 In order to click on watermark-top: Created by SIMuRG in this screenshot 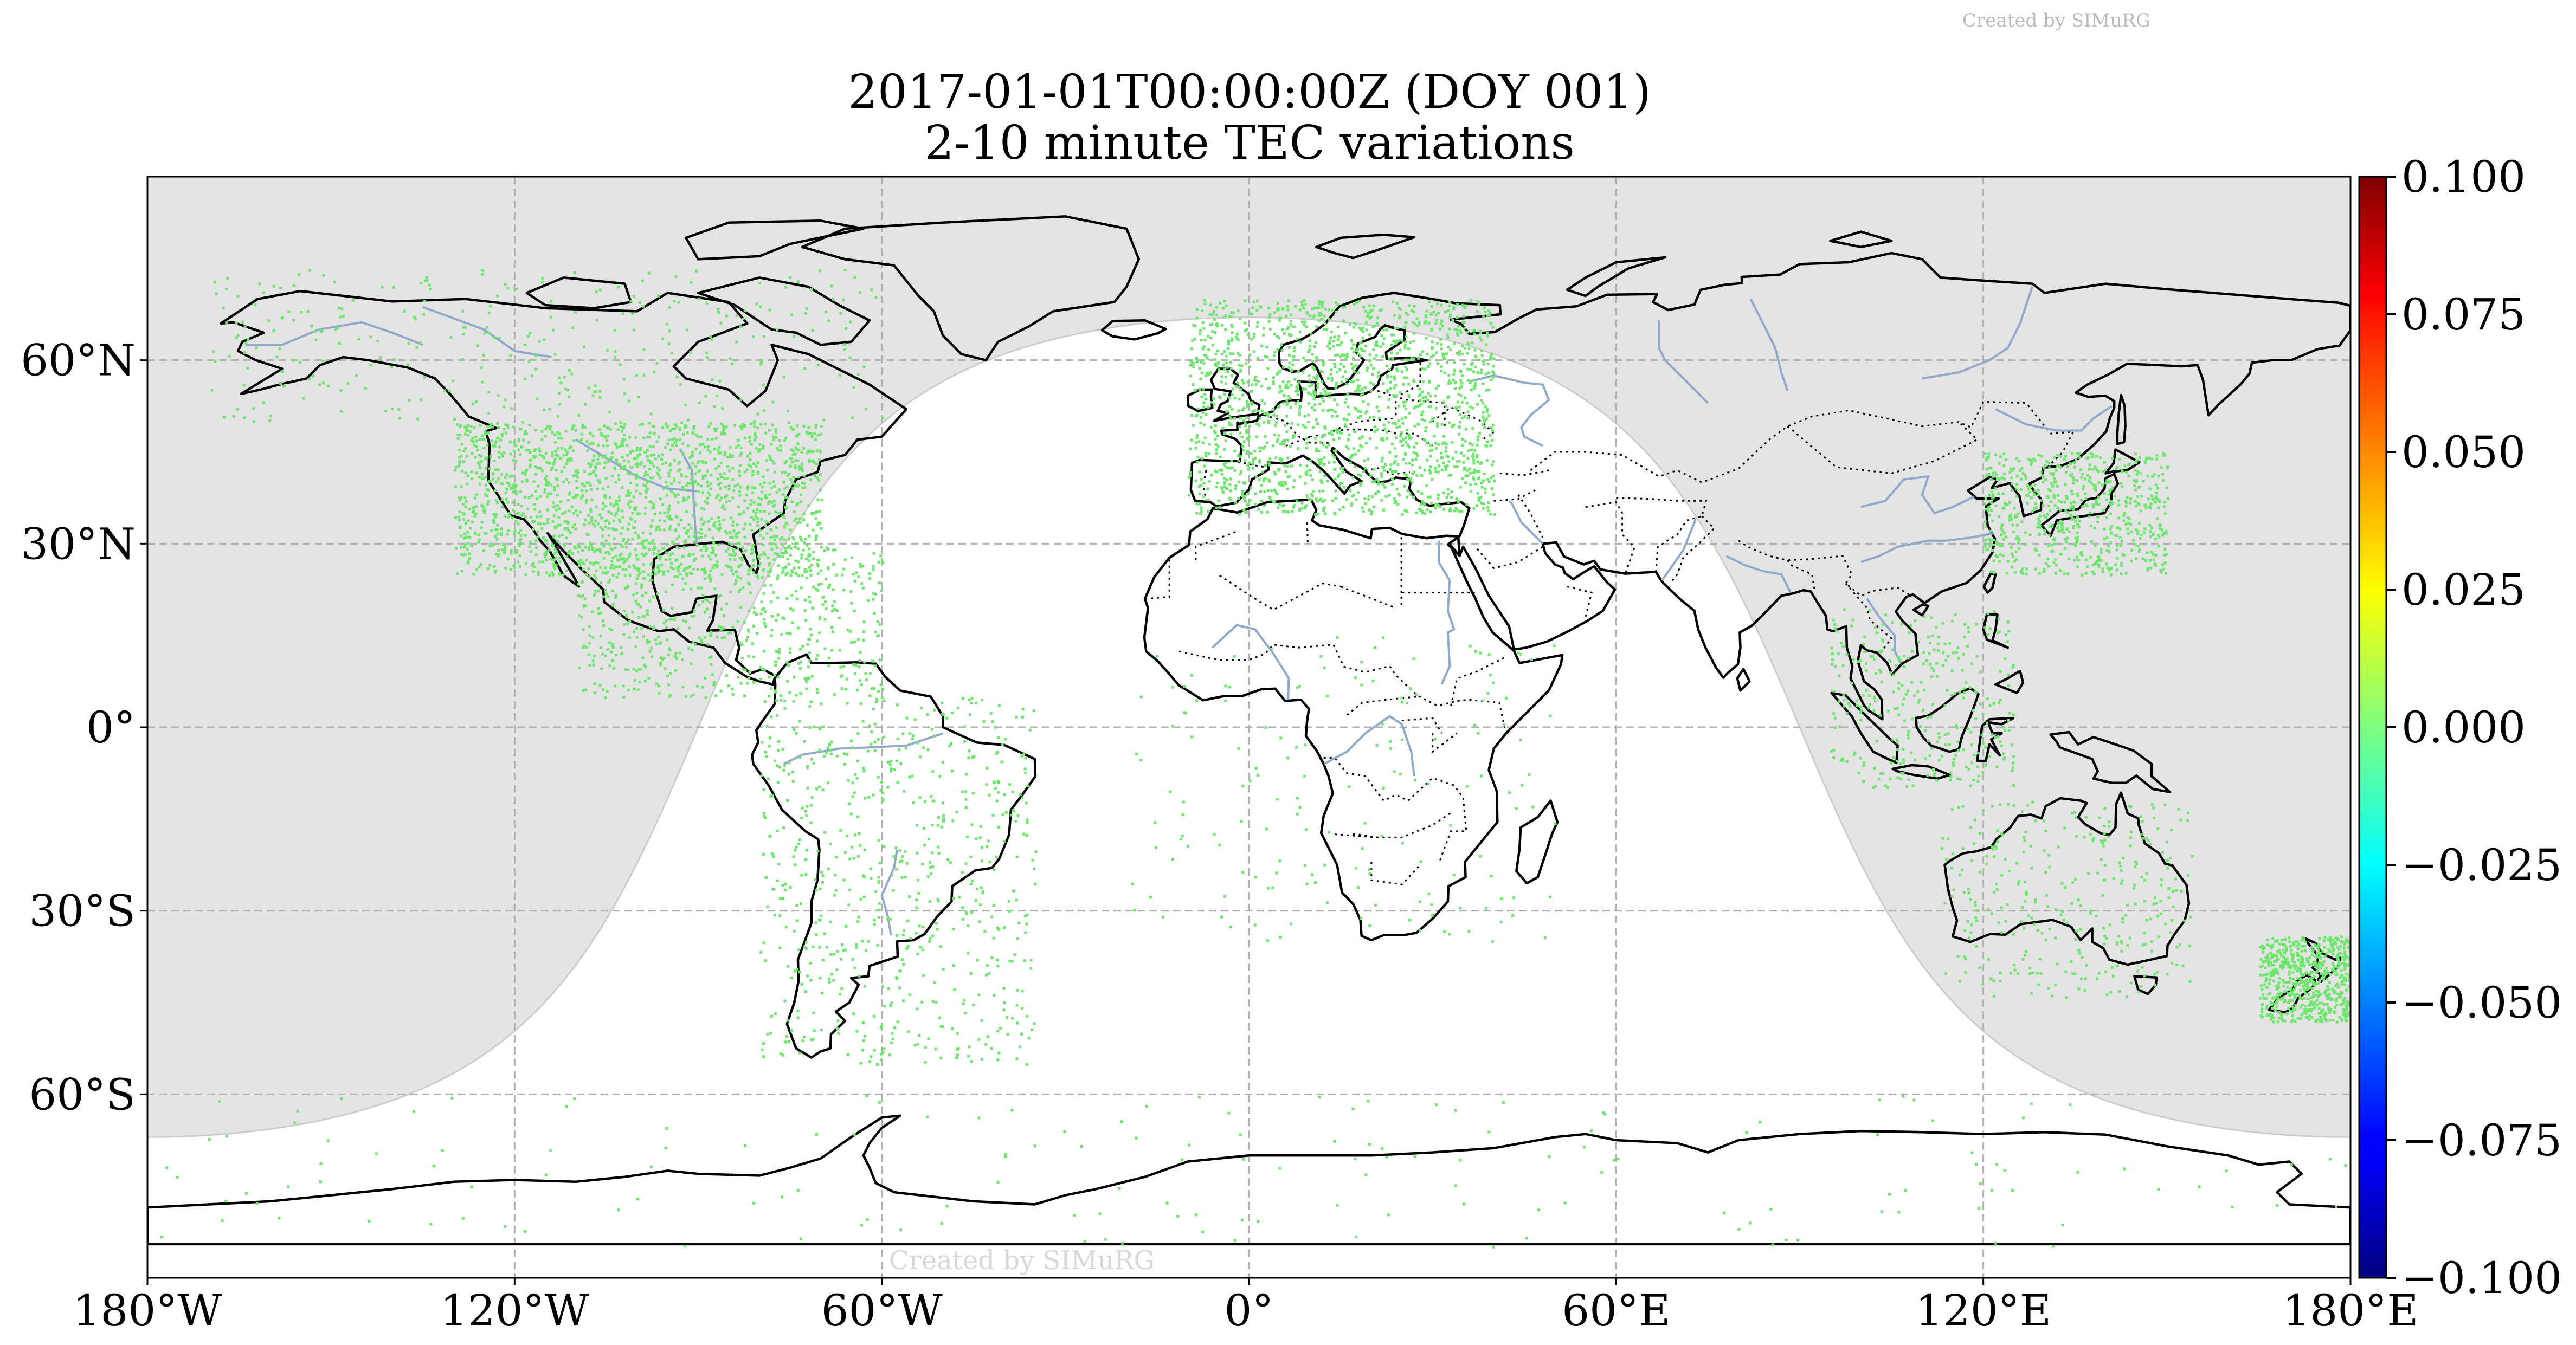, I will do `click(2056, 20)`.